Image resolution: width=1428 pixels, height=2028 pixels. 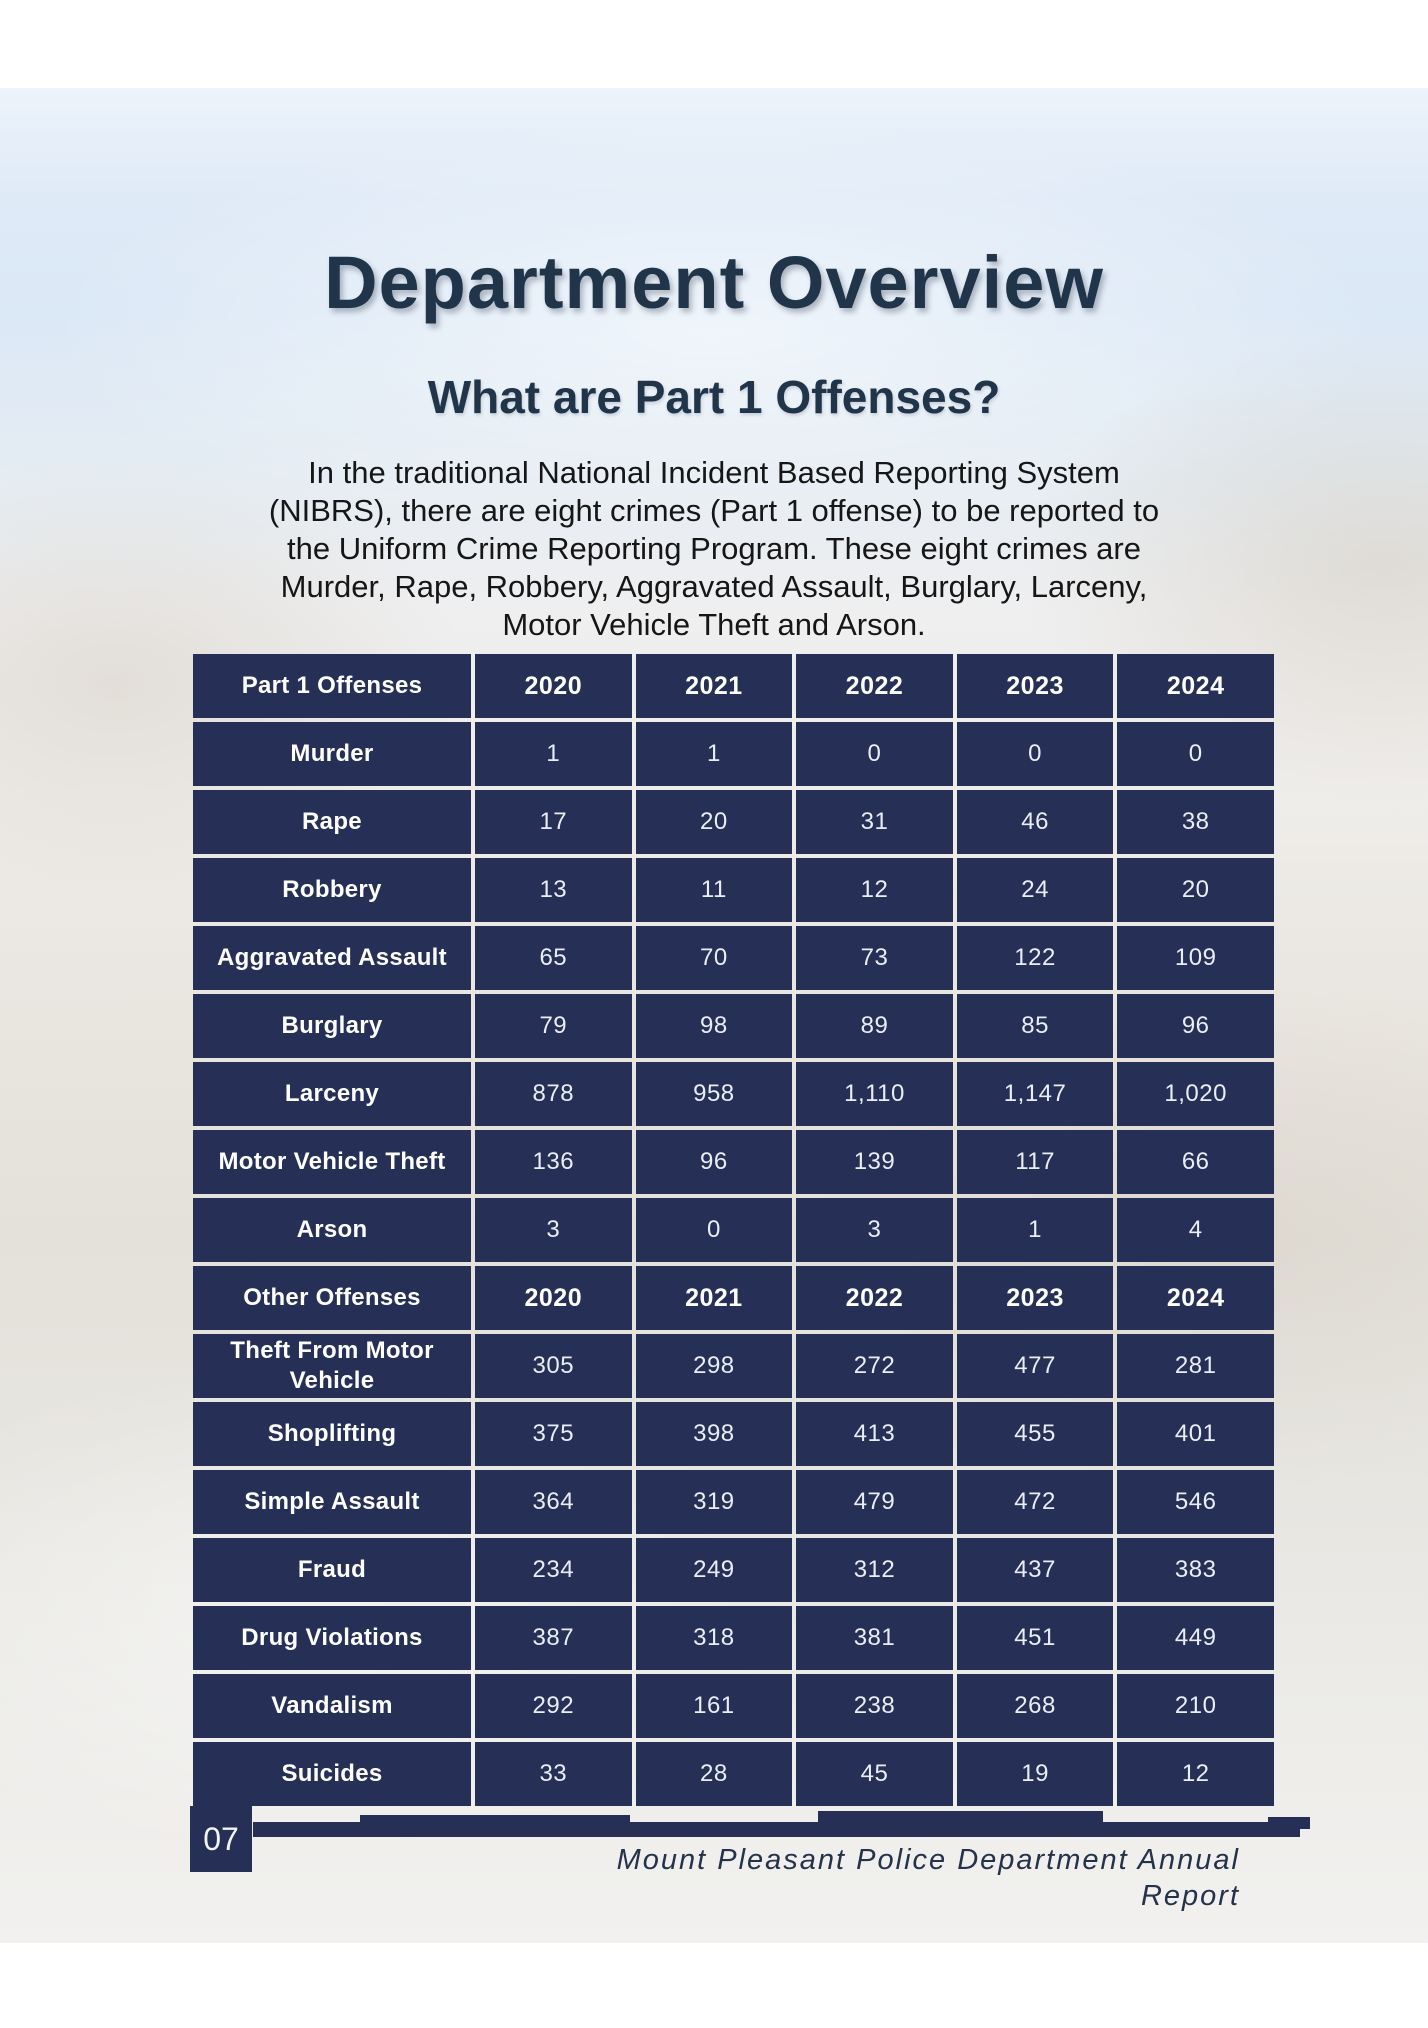 I want to click on year-header-cell: 2021, so click(x=714, y=686).